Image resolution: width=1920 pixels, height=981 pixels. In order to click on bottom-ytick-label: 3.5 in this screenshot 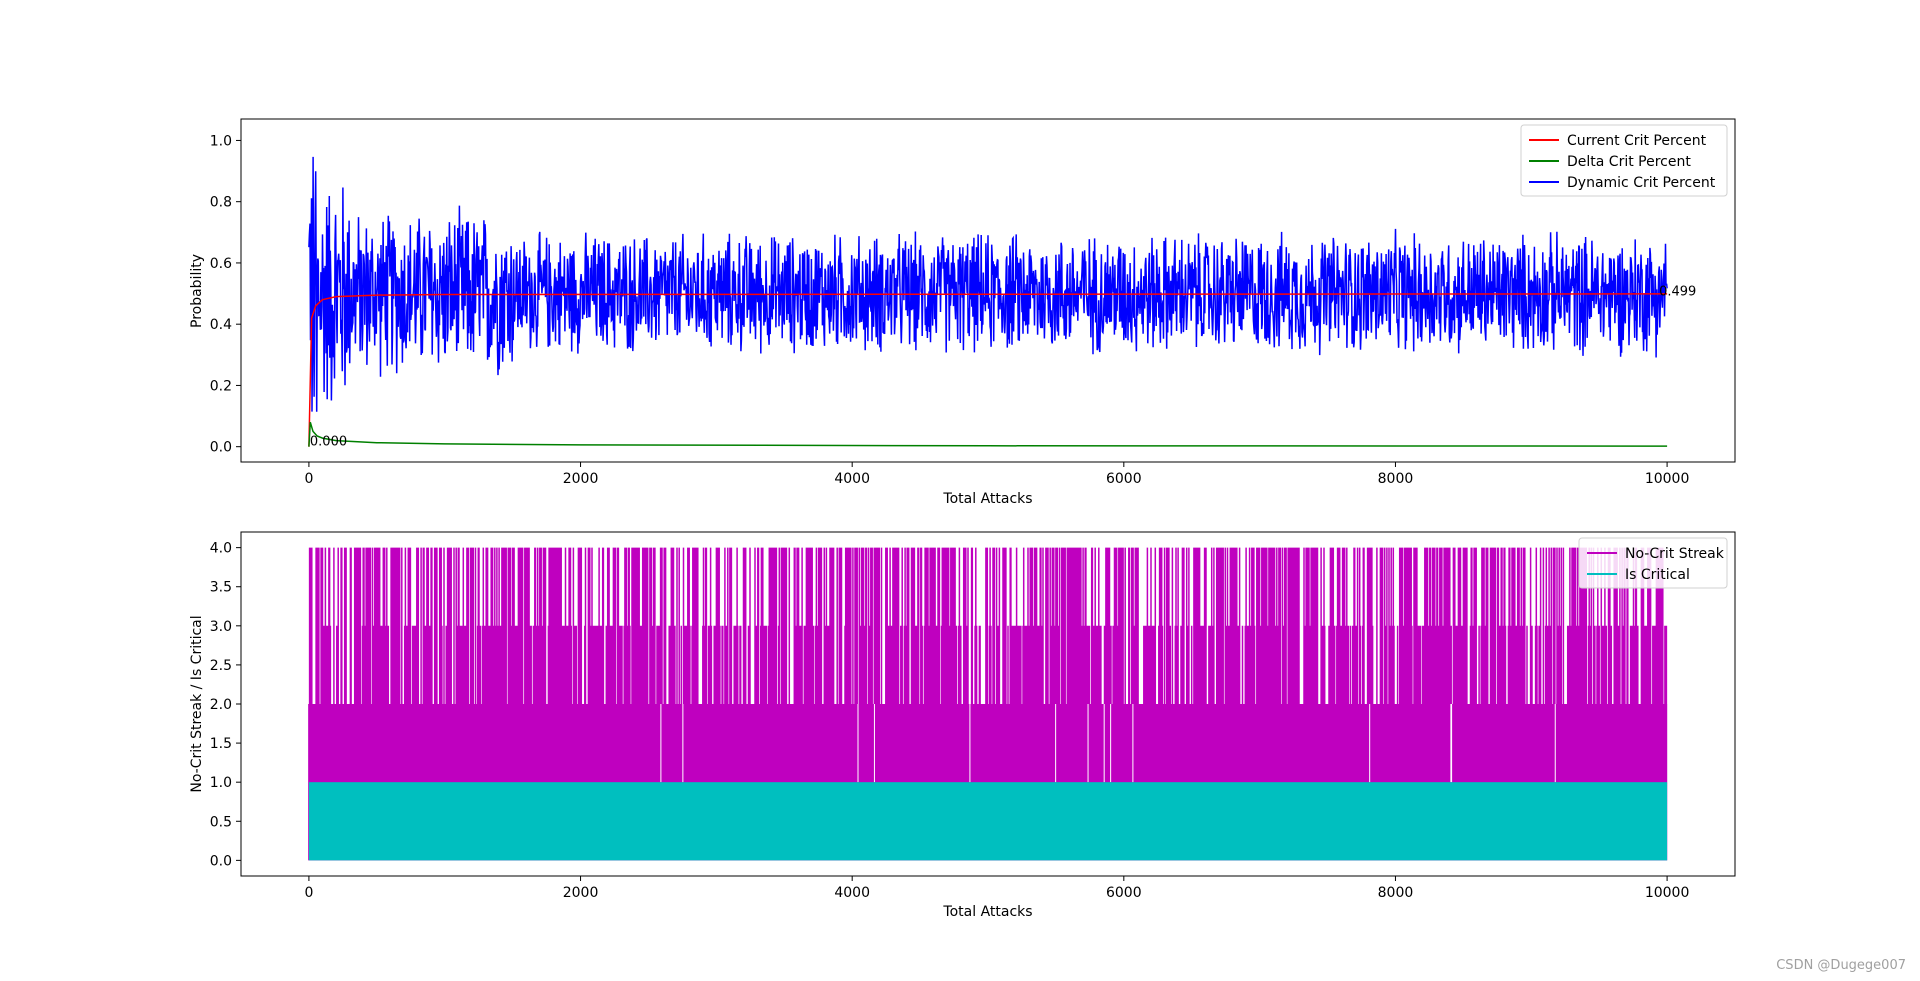, I will do `click(221, 588)`.